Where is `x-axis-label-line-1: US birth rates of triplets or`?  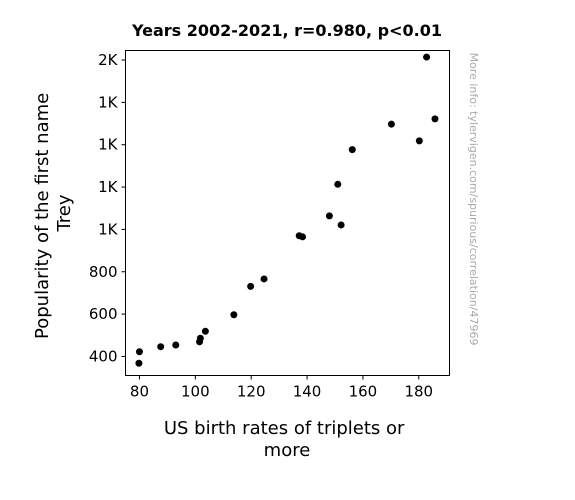
x-axis-label-line-1: US birth rates of triplets or is located at coordinates (284, 428).